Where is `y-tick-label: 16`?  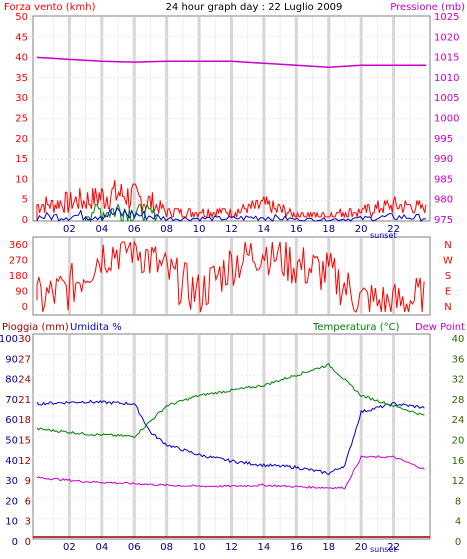
y-tick-label: 16 is located at coordinates (458, 461).